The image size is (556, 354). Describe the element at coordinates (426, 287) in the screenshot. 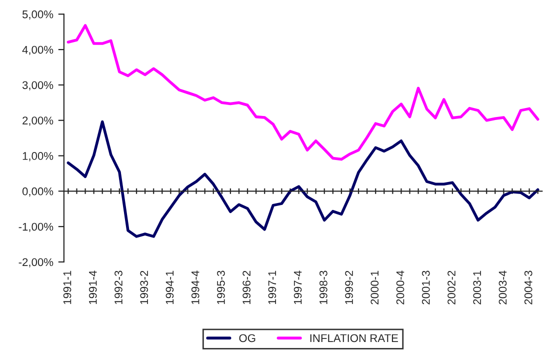

I see `x-tick-label: 2001-3` at that location.